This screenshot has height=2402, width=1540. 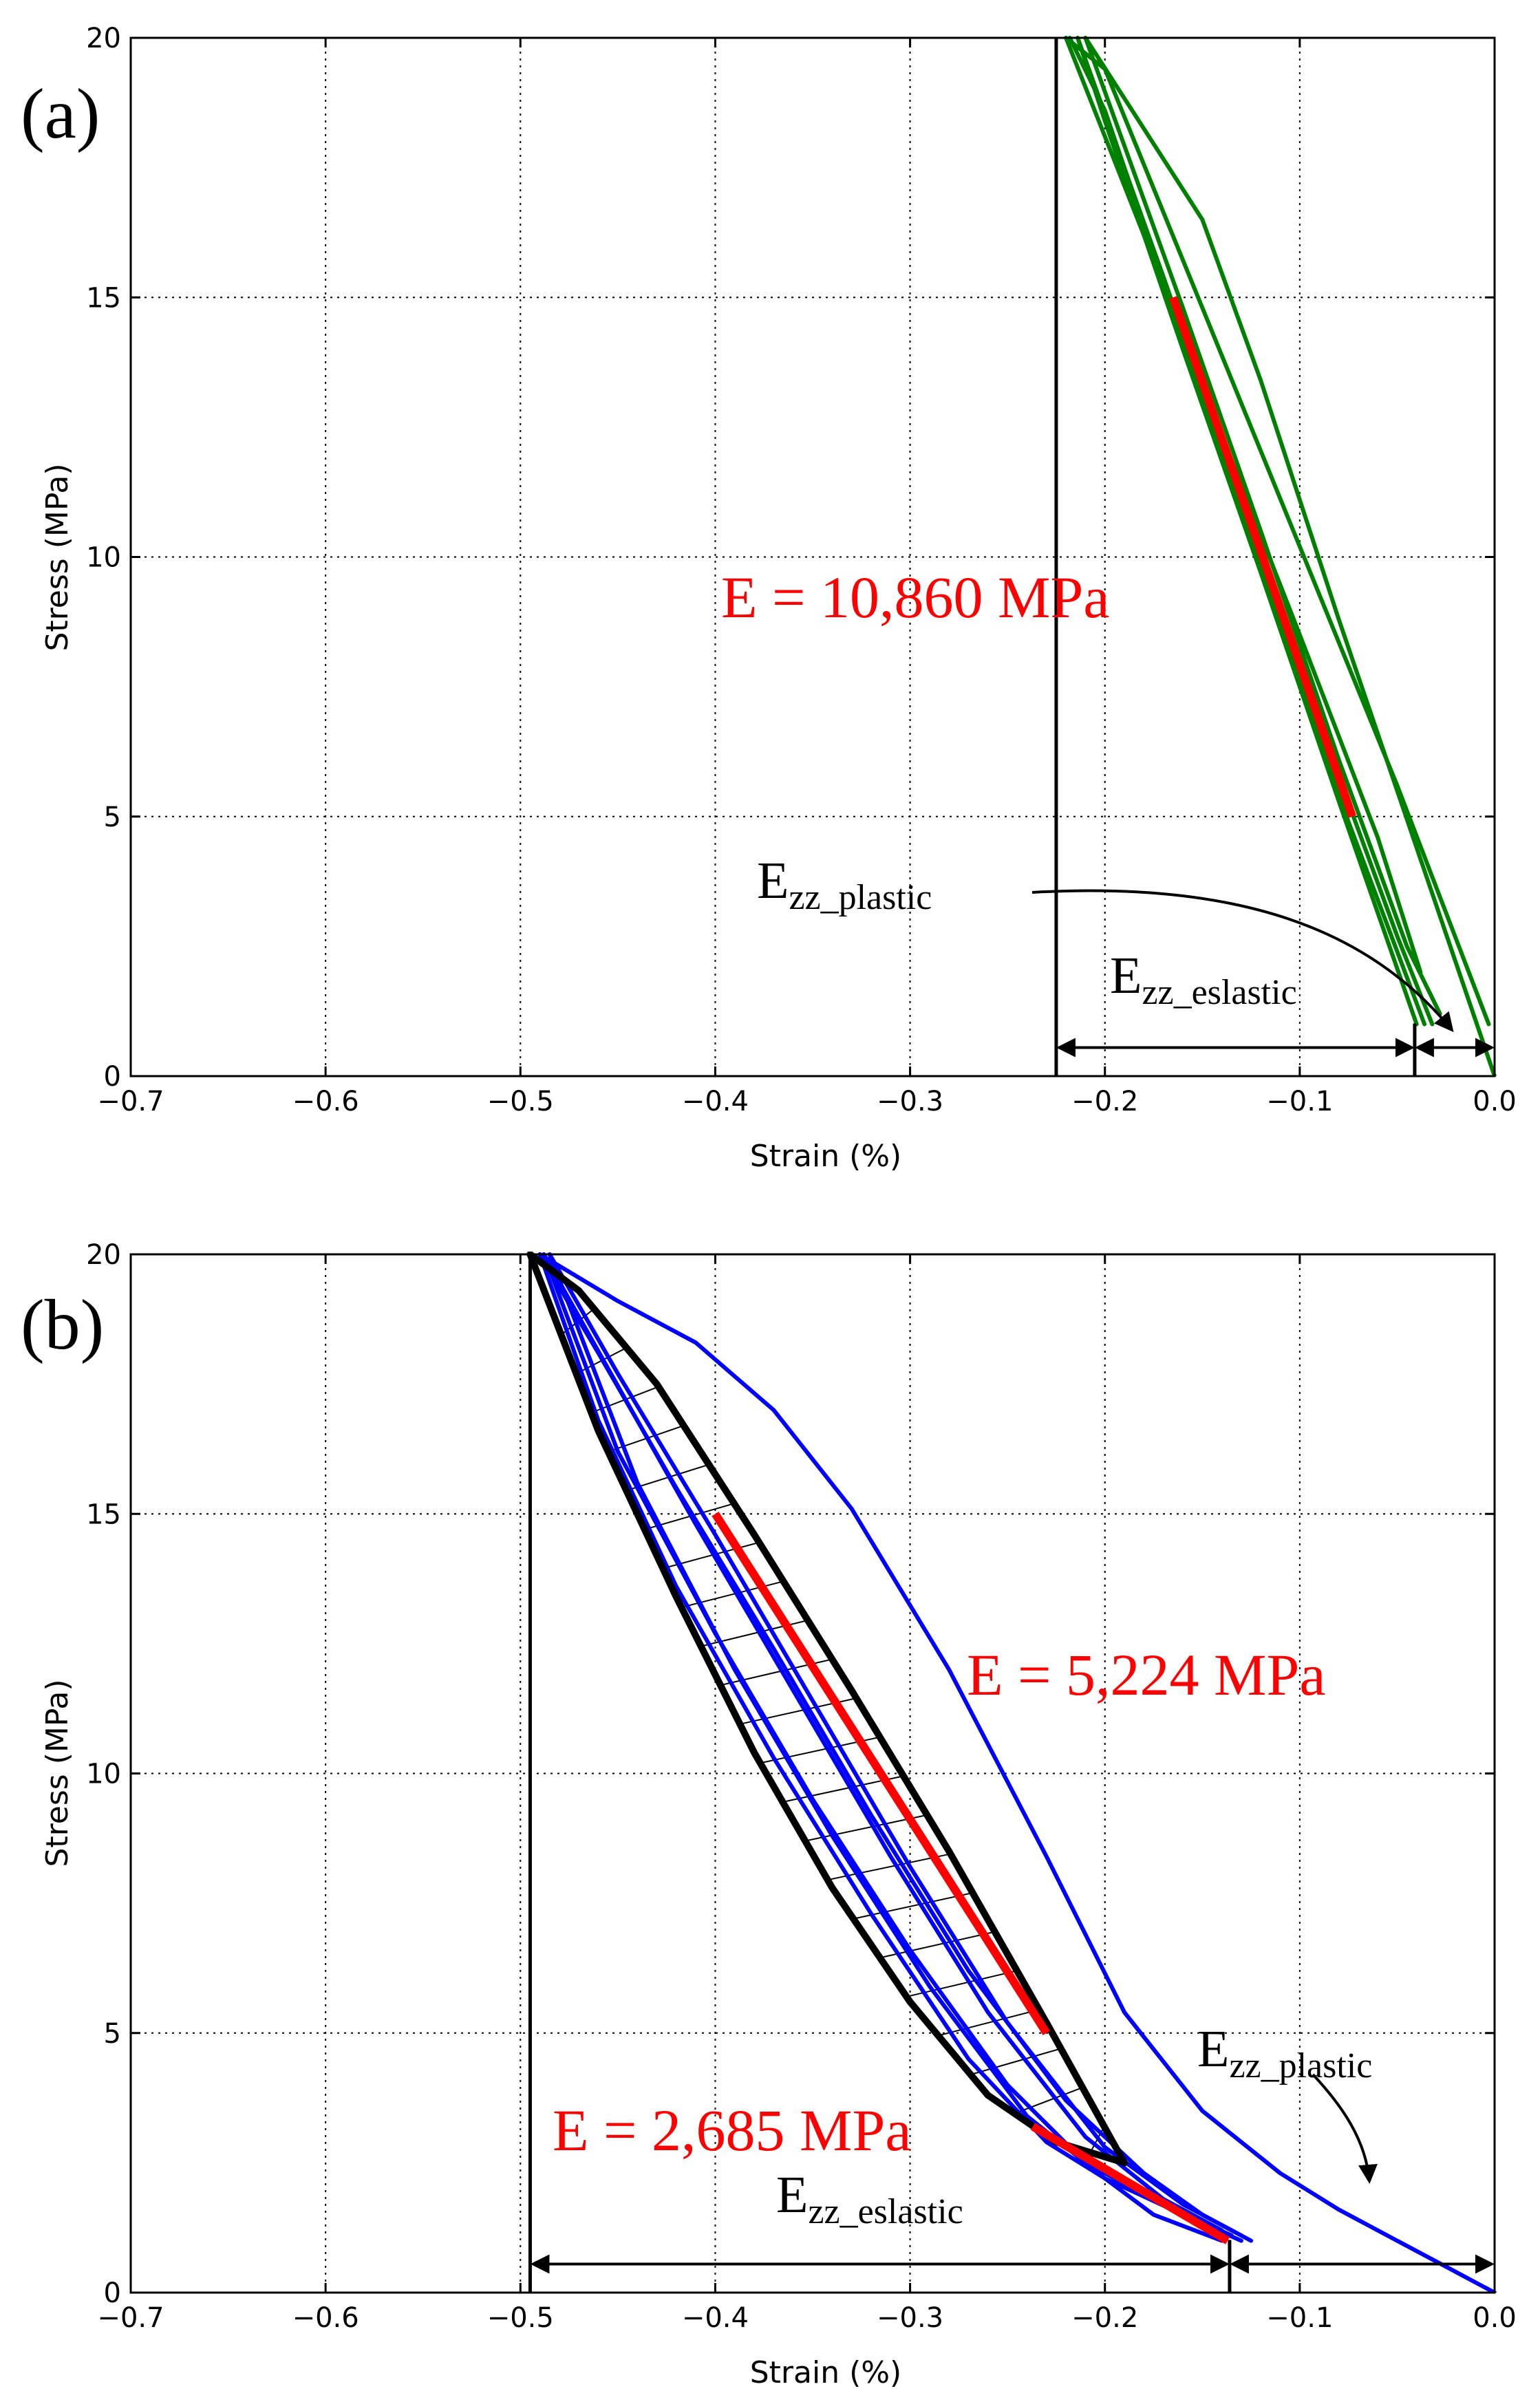 I want to click on fit-group-a, so click(x=1262, y=557).